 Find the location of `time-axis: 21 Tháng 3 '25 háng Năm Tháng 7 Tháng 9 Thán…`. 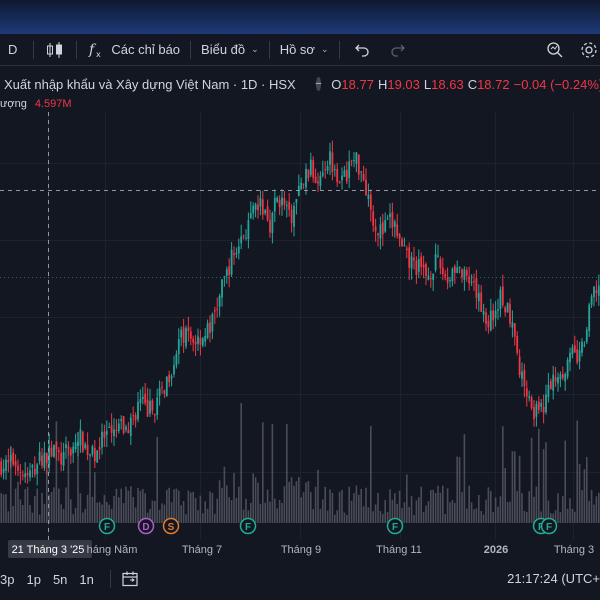

time-axis: 21 Tháng 3 '25 háng Năm Tháng 7 Tháng 9 Thán… is located at coordinates (300, 550).